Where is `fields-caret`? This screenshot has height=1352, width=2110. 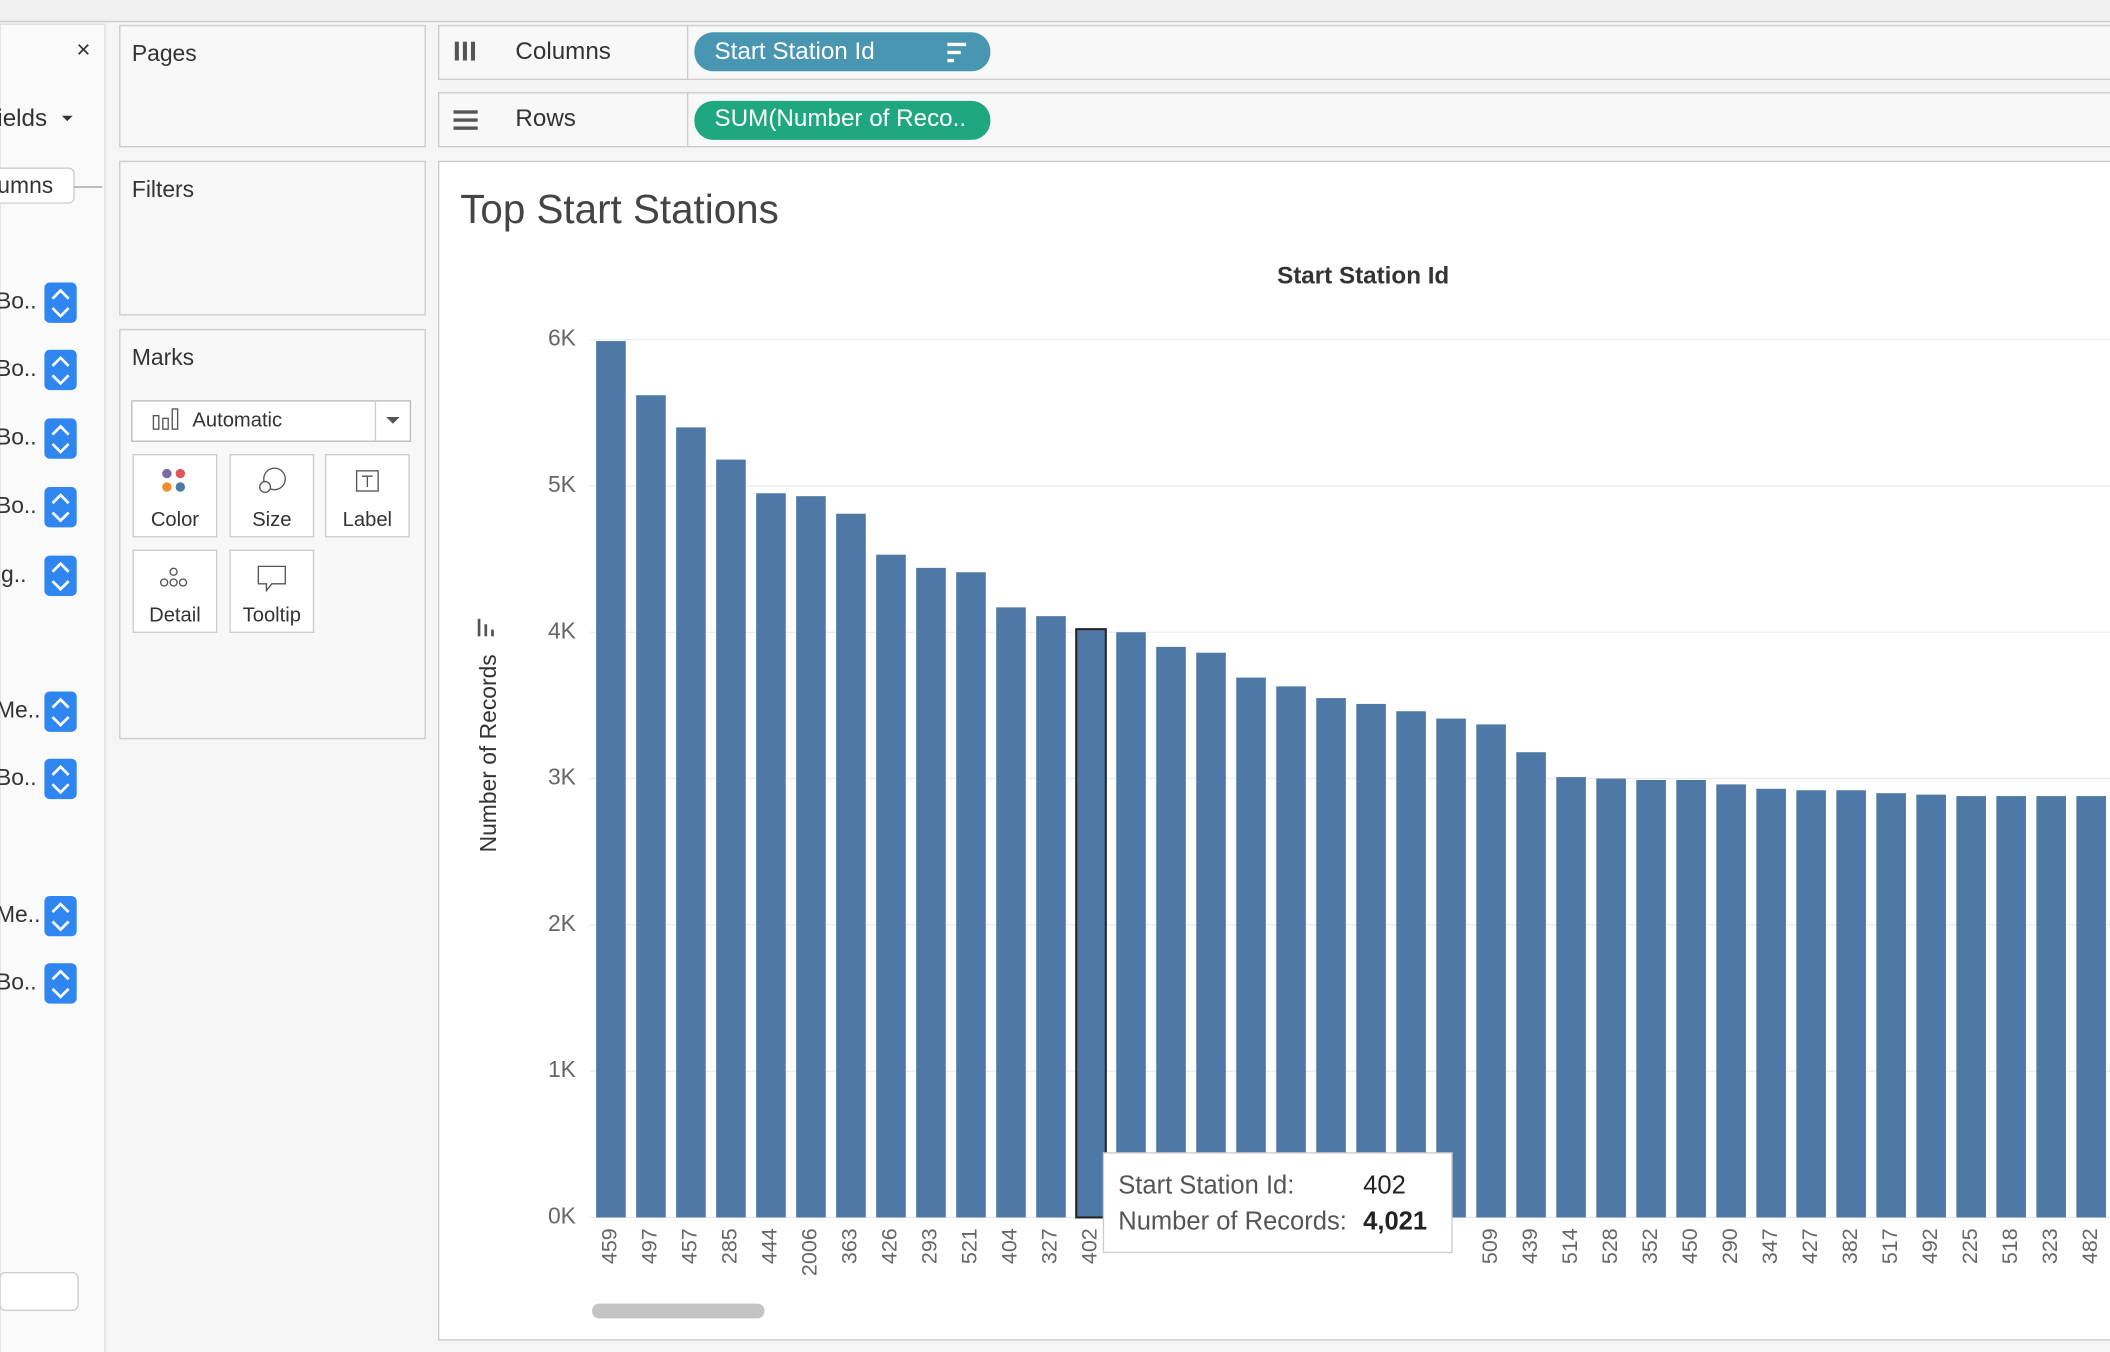 fields-caret is located at coordinates (67, 118).